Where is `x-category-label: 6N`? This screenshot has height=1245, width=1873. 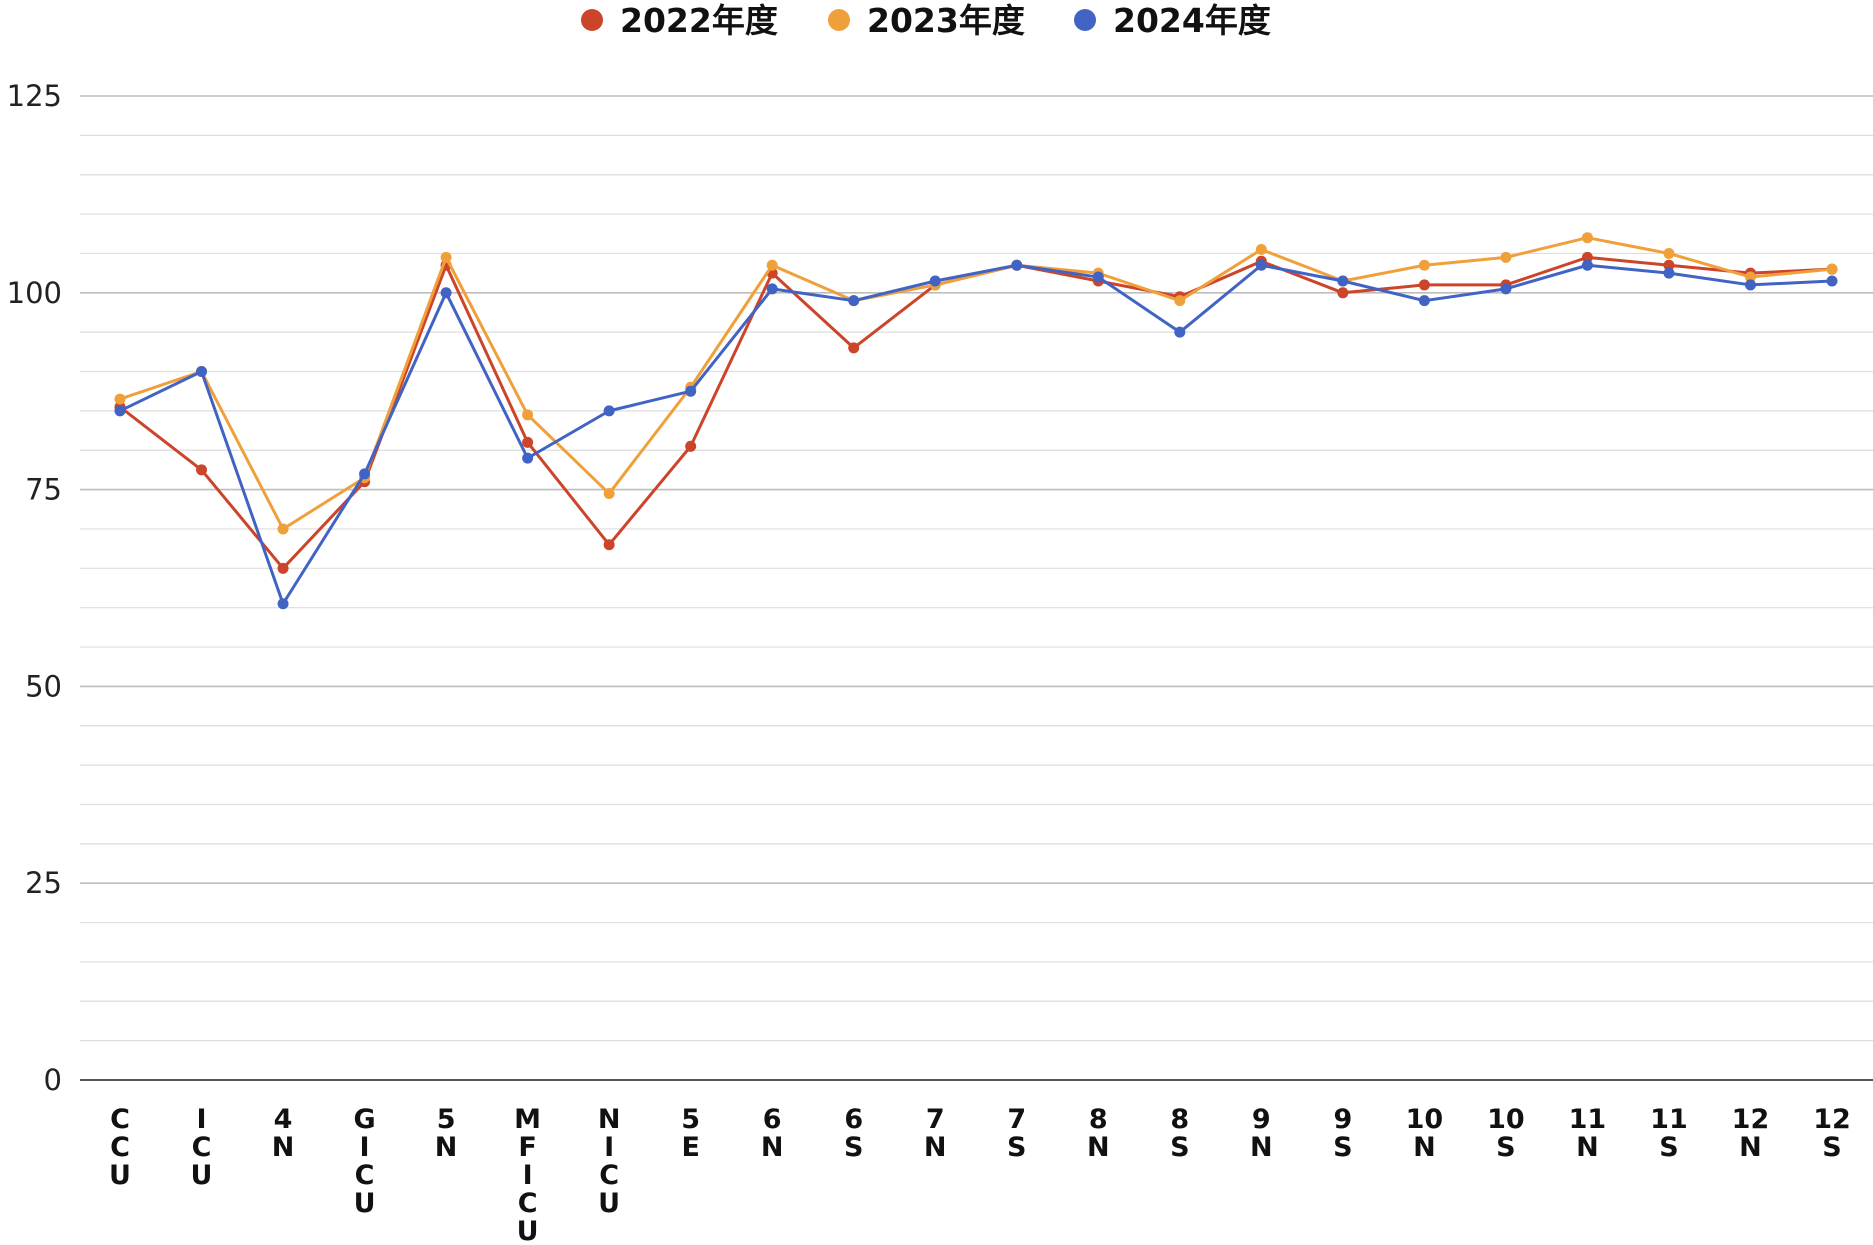 x-category-label: 6N is located at coordinates (772, 1133).